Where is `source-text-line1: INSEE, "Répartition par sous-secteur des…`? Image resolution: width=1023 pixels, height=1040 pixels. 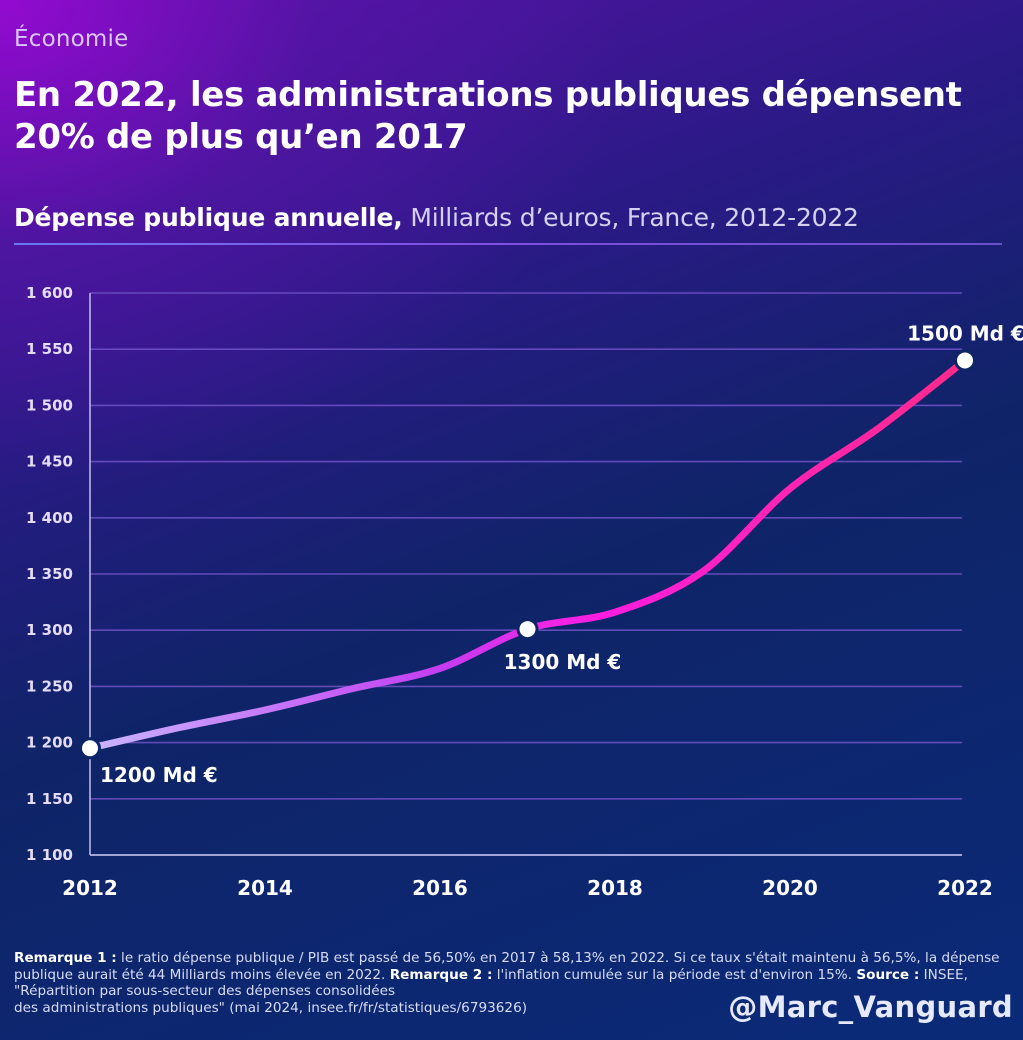
source-text-line1: INSEE, "Répartition par sous-secteur des… is located at coordinates (491, 983).